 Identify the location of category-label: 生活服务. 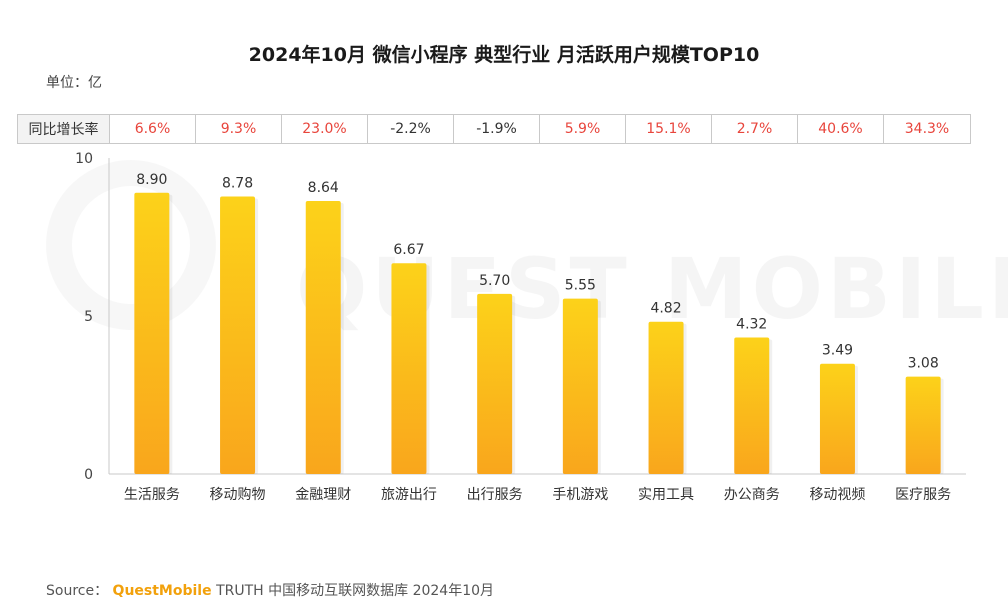
(152, 495).